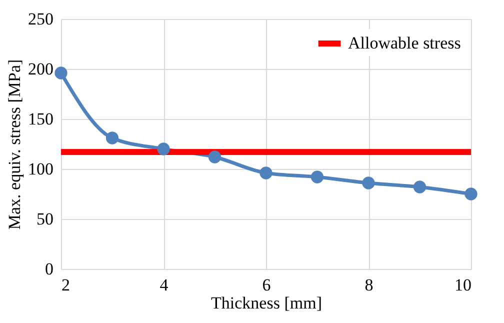 This screenshot has height=323, width=504. What do you see at coordinates (164, 285) in the screenshot?
I see `x-tick-label: 4` at bounding box center [164, 285].